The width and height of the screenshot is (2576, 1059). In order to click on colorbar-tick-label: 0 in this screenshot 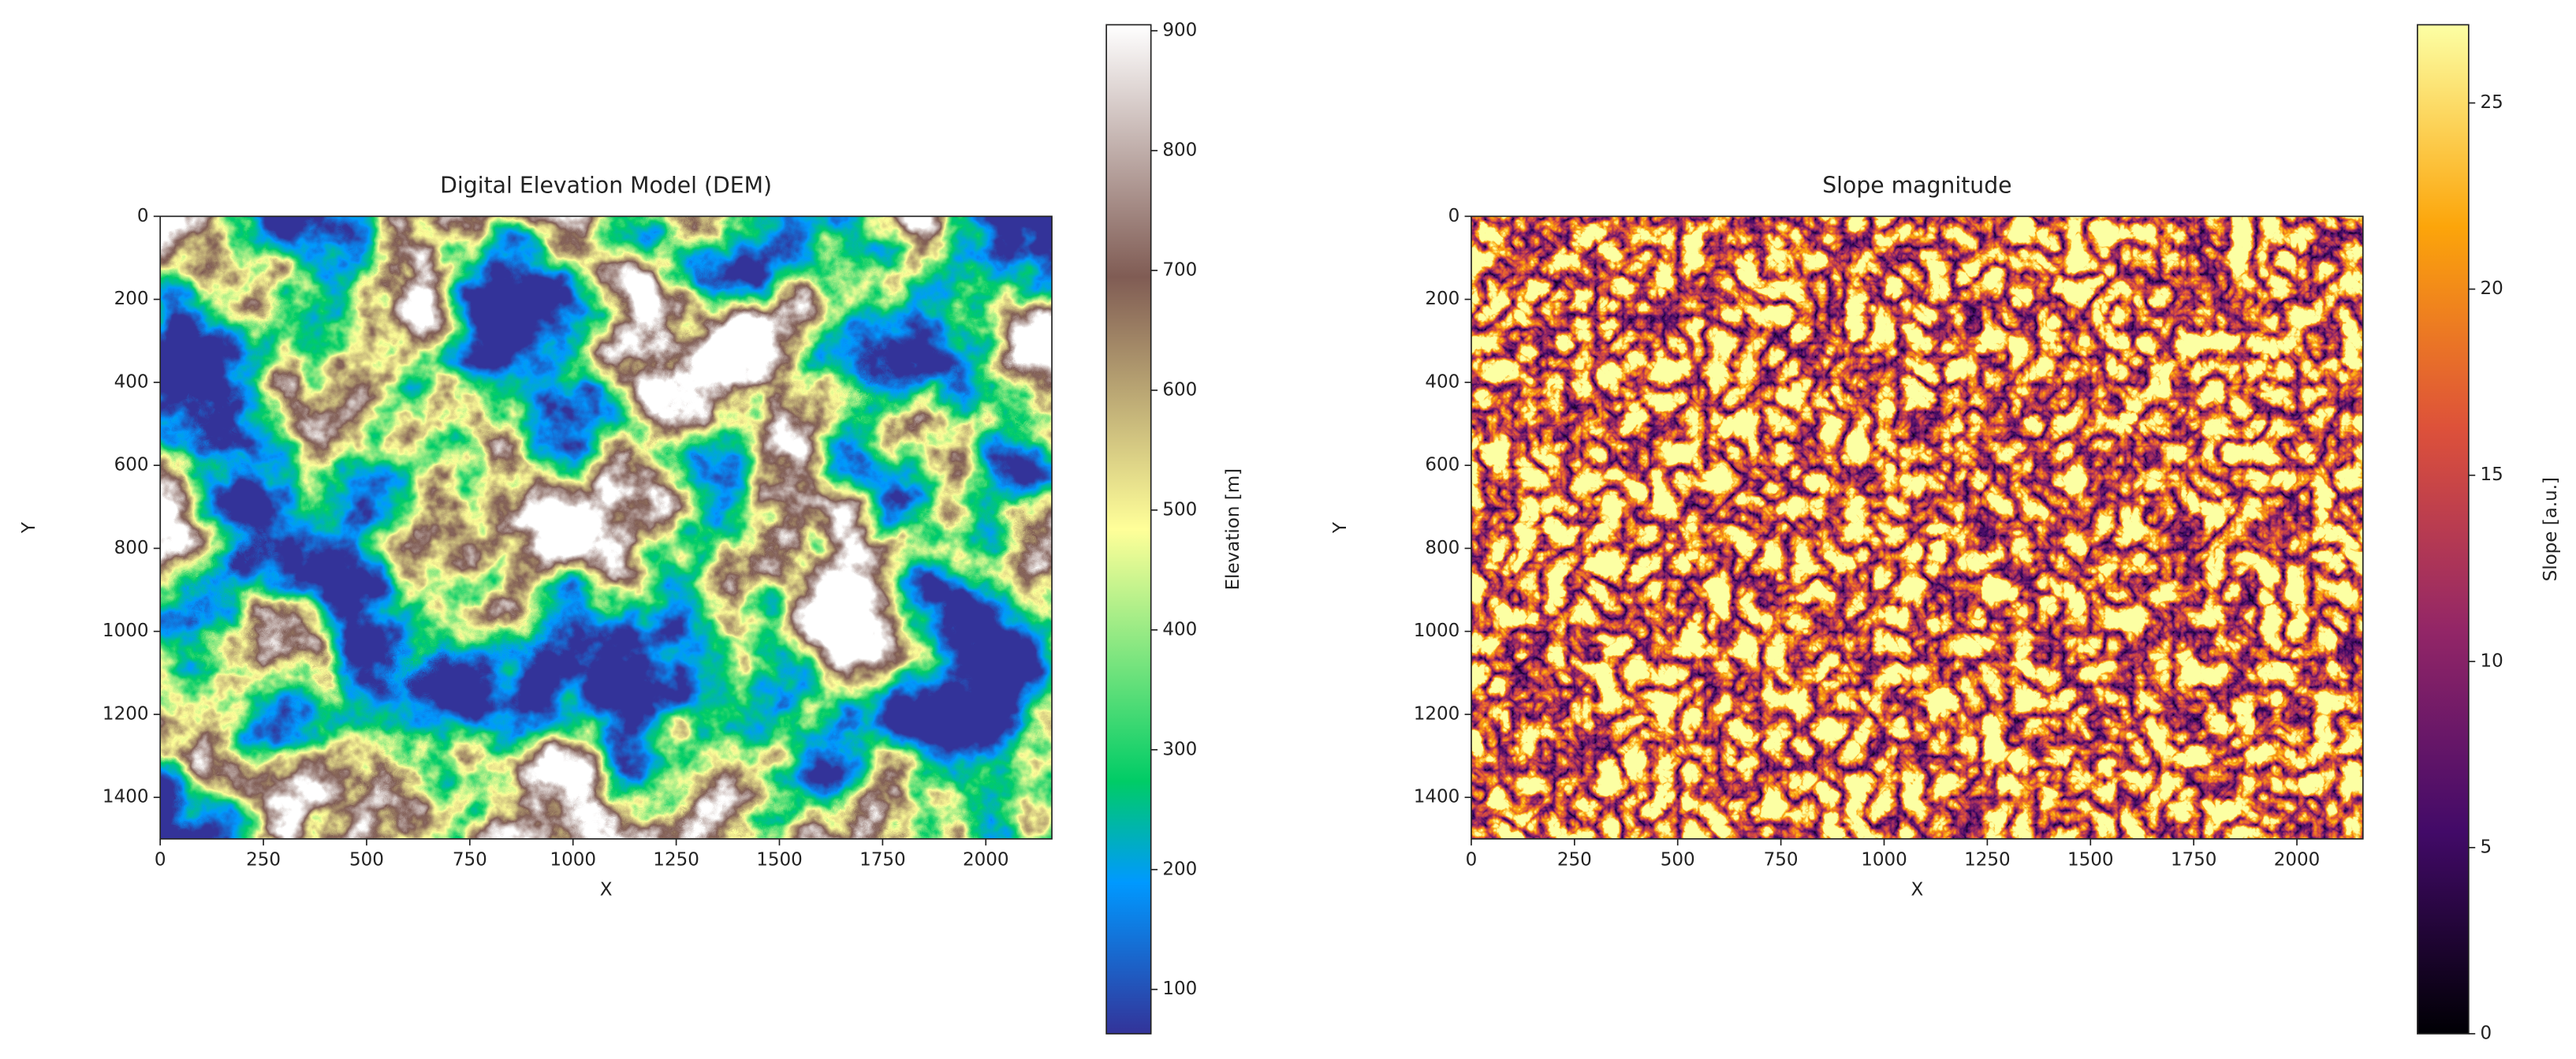, I will do `click(2486, 1033)`.